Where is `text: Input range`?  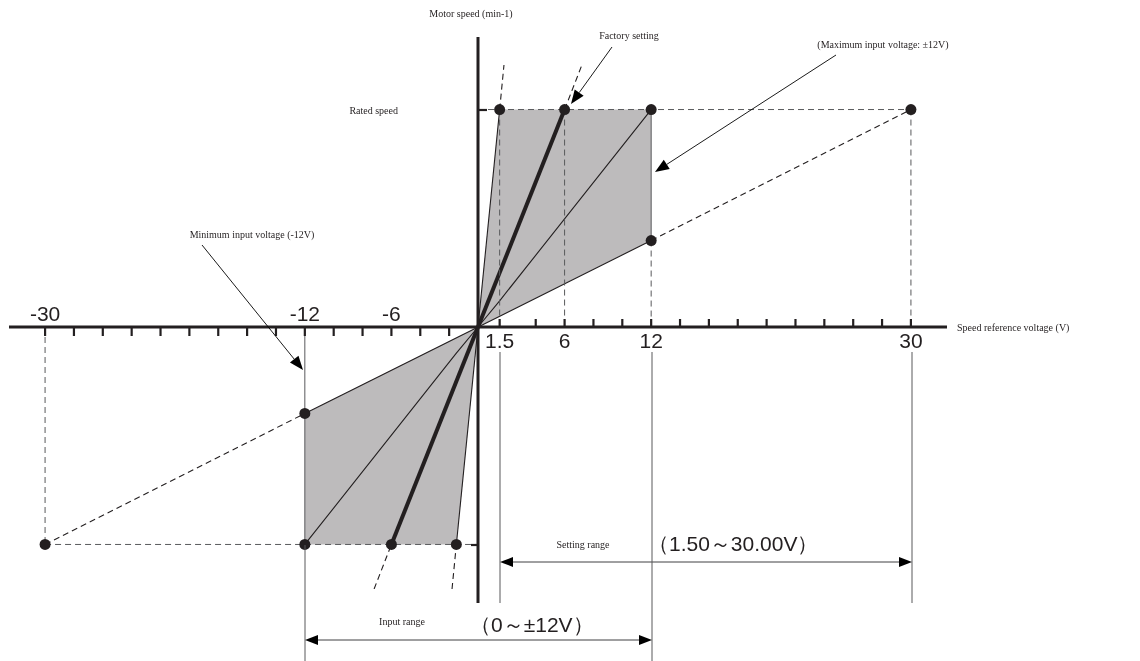
text: Input range is located at coordinates (402, 621).